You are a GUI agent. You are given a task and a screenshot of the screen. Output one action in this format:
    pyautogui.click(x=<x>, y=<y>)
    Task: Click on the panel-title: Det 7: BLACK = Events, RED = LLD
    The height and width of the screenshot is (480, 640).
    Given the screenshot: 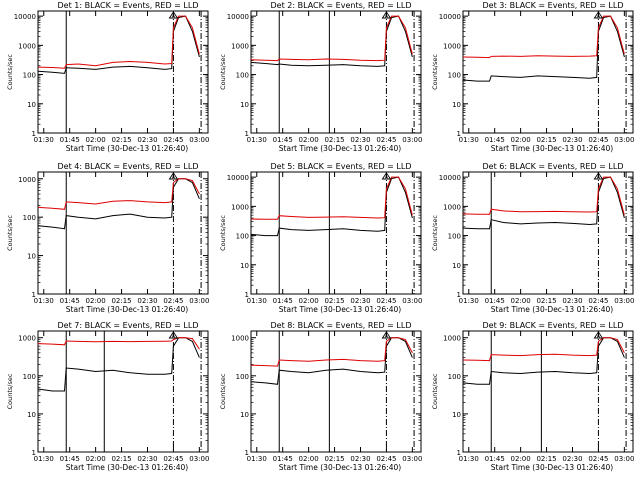 What is the action you would take?
    pyautogui.click(x=128, y=325)
    